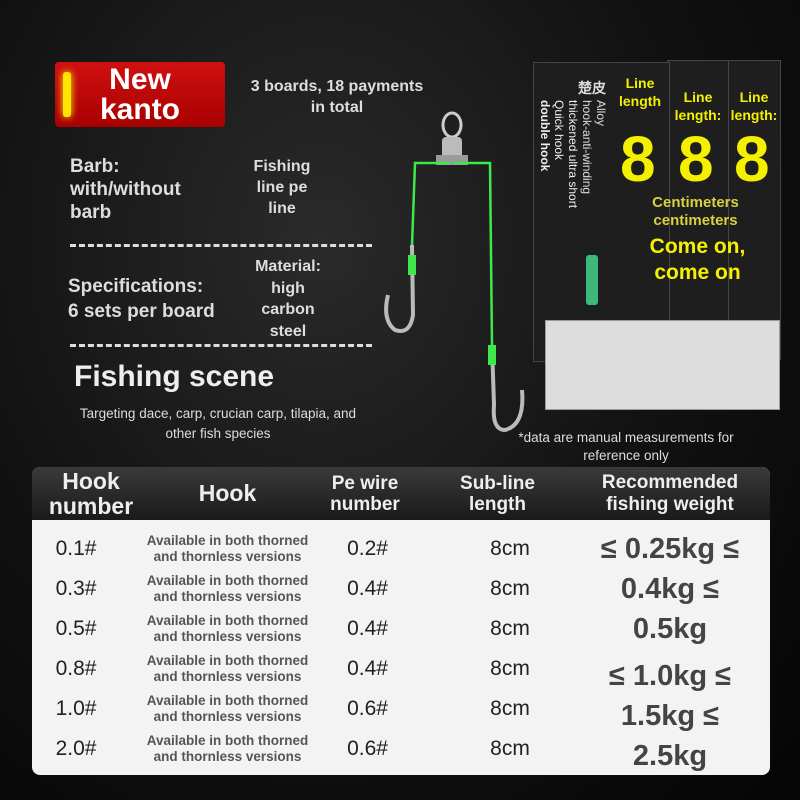 This screenshot has height=800, width=800. I want to click on header-hook: Hook, so click(227, 493).